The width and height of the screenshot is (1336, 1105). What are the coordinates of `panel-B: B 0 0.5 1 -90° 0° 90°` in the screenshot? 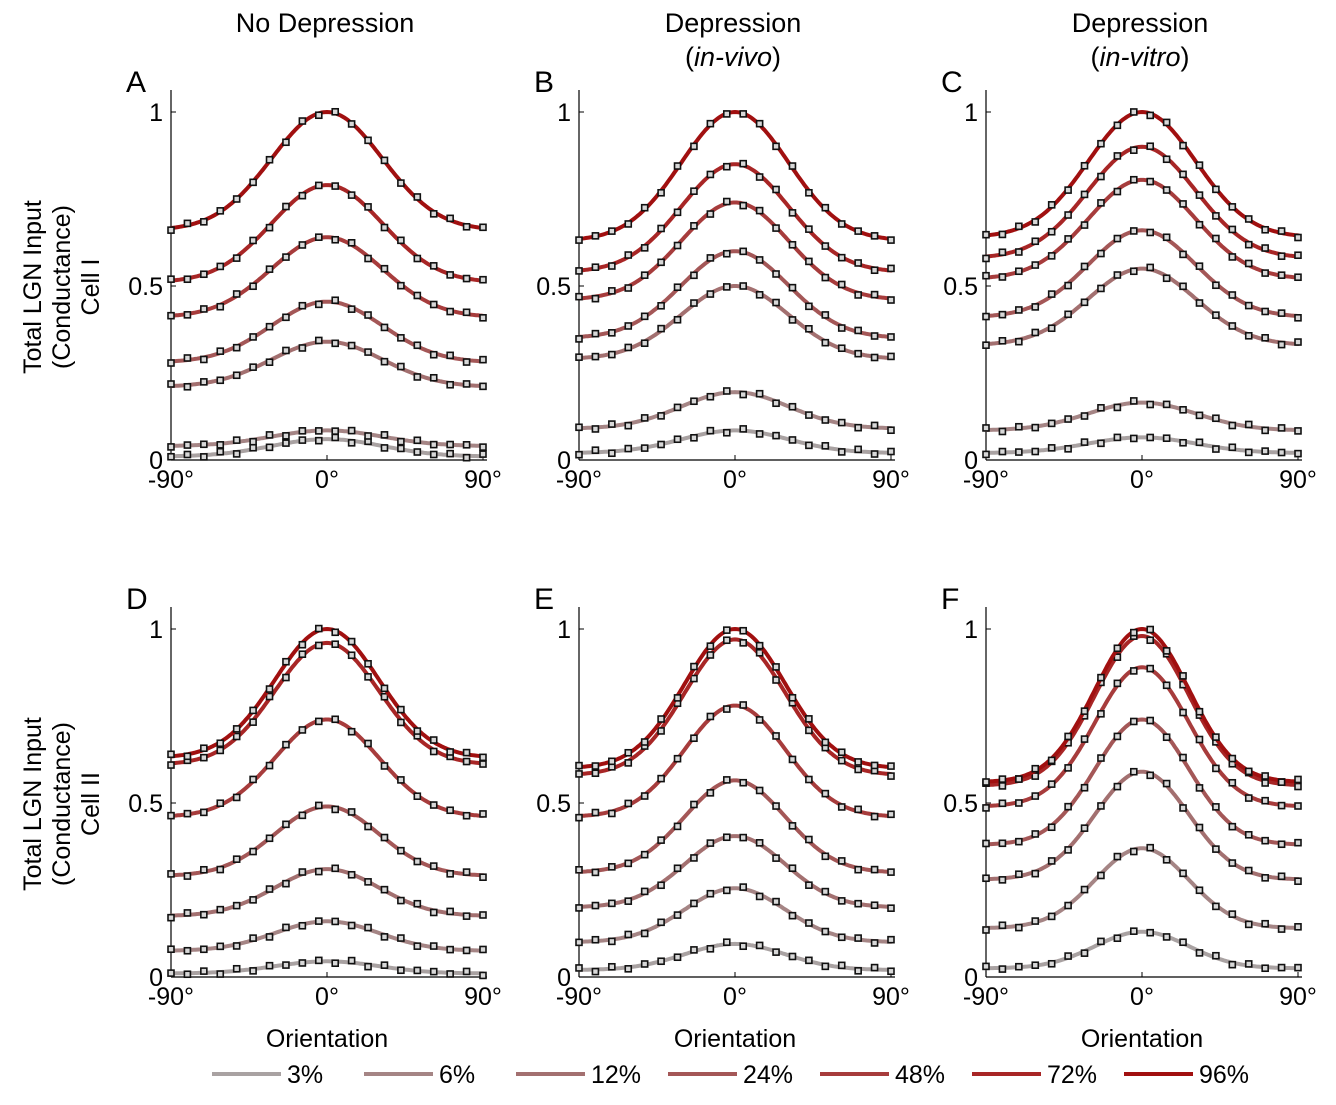 It's located at (722, 280).